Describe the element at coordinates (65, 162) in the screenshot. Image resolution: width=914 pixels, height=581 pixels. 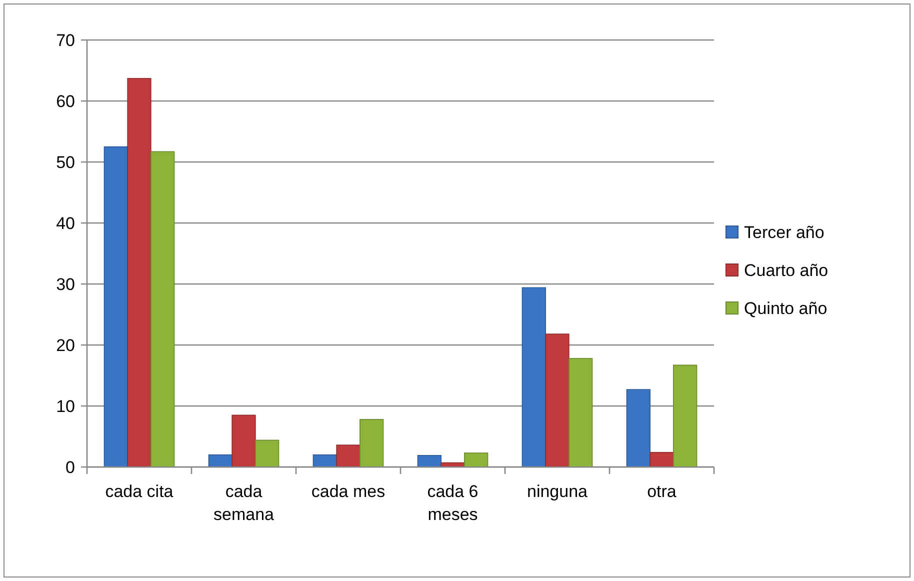
I see `y-tick-label: 50` at that location.